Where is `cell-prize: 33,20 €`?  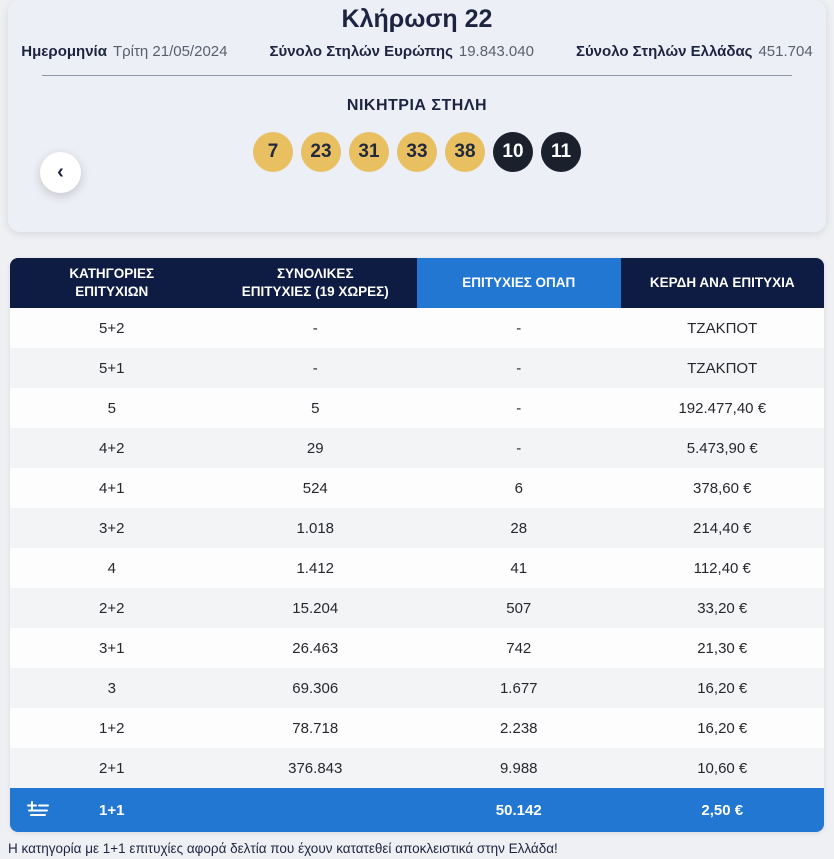 cell-prize: 33,20 € is located at coordinates (722, 608).